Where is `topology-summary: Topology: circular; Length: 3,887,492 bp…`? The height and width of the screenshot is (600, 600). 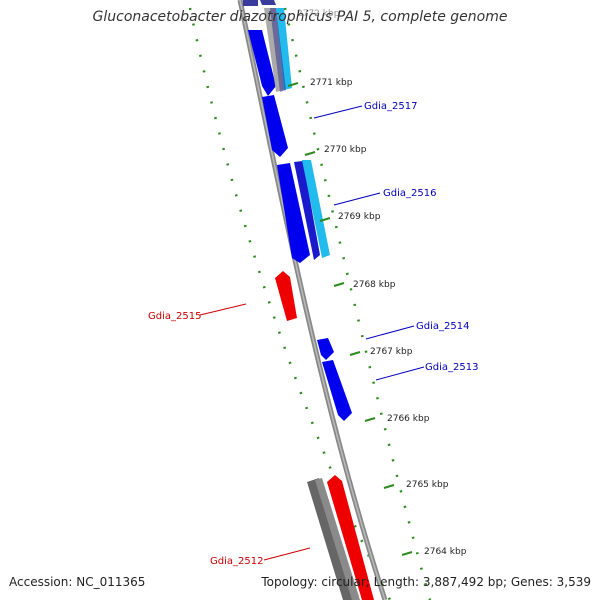
topology-summary: Topology: circular; Length: 3,887,492 bp… is located at coordinates (426, 582).